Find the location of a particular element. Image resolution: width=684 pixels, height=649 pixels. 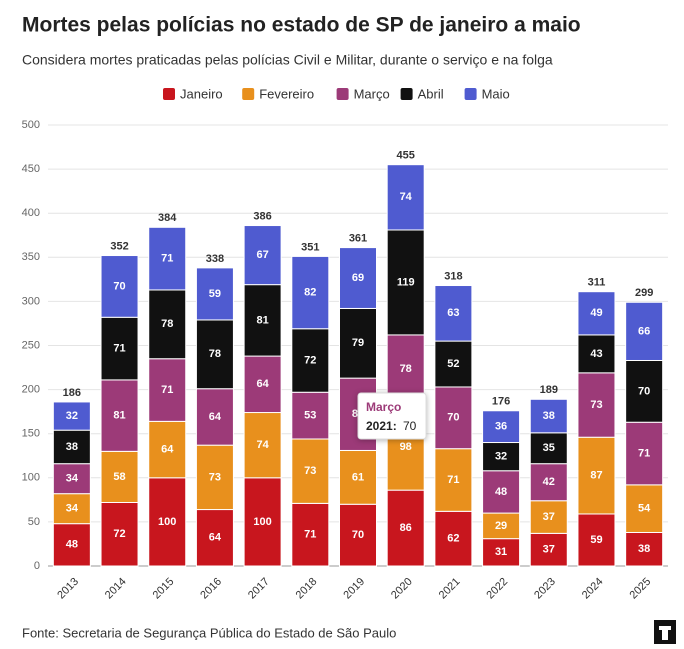

total-label: 338 is located at coordinates (215, 259).